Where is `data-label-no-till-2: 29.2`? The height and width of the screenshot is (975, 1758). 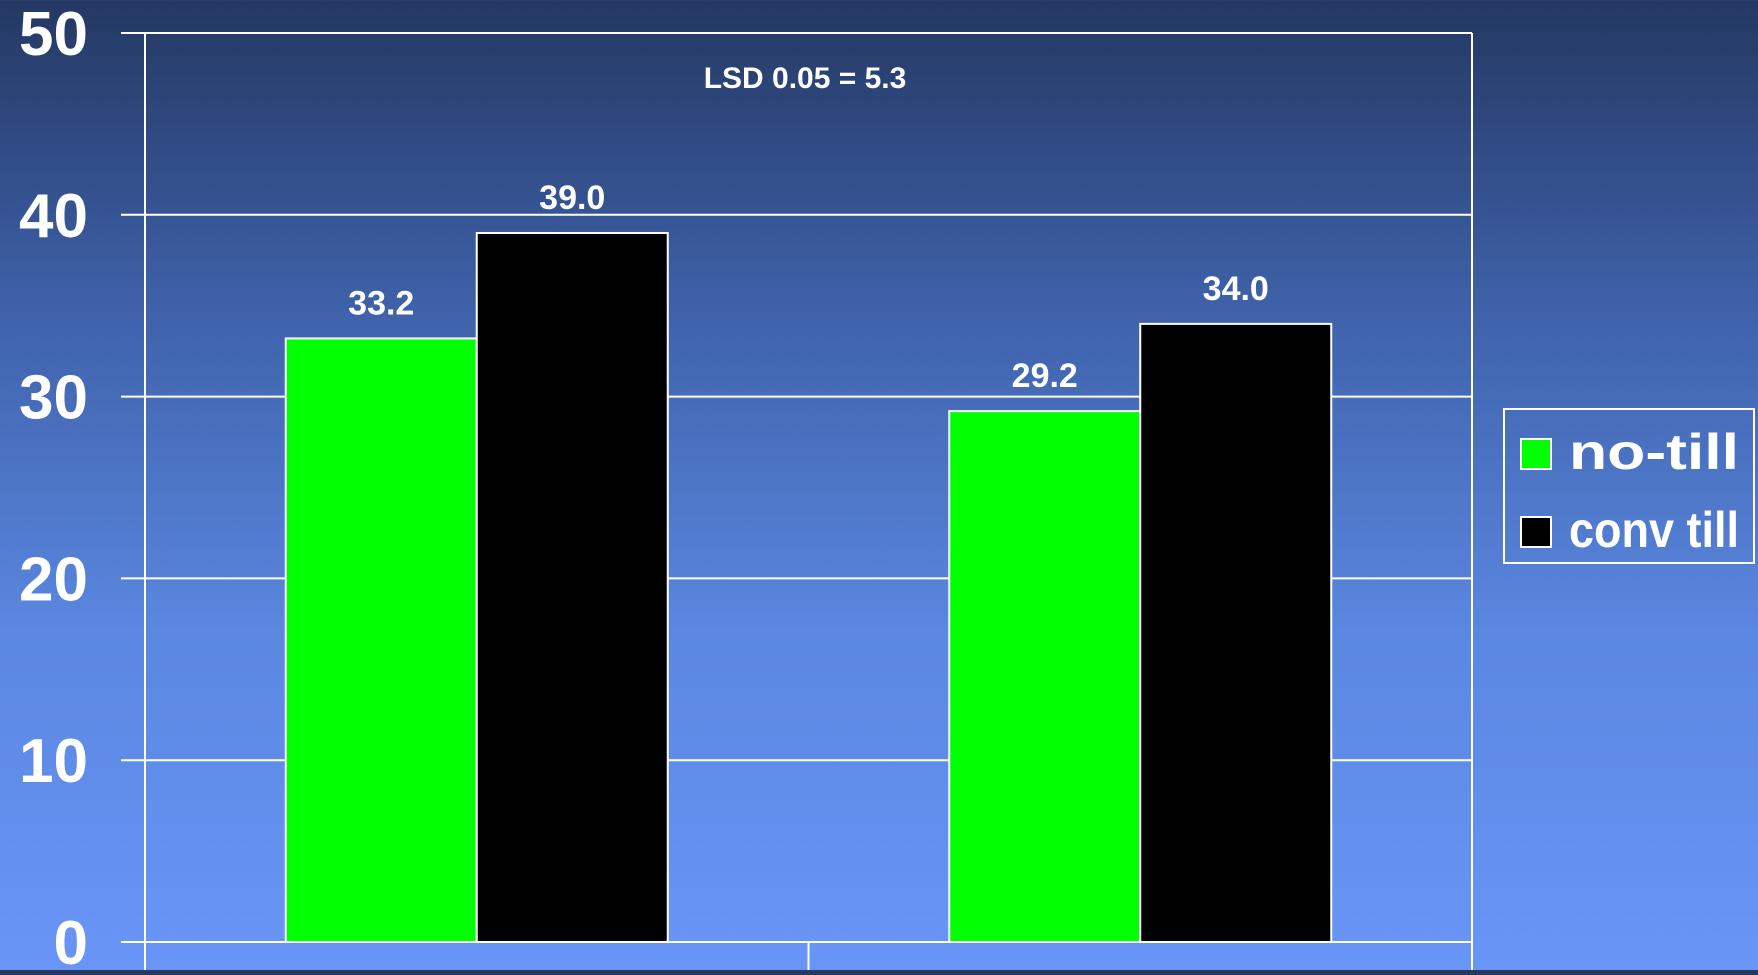 data-label-no-till-2: 29.2 is located at coordinates (1045, 376).